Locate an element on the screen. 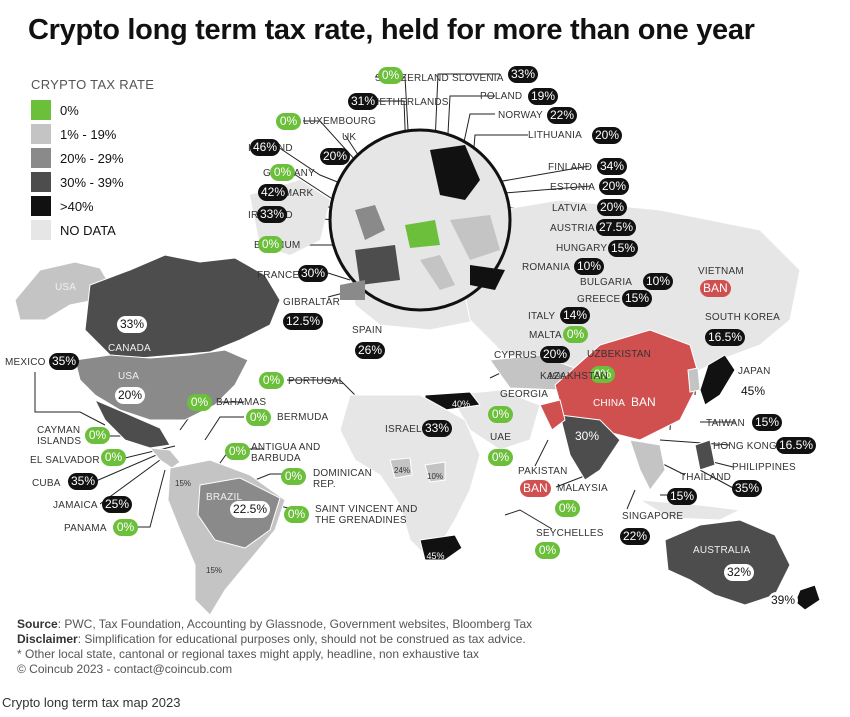 The width and height of the screenshot is (850, 717). tax-rate-greece: 15% is located at coordinates (637, 298).